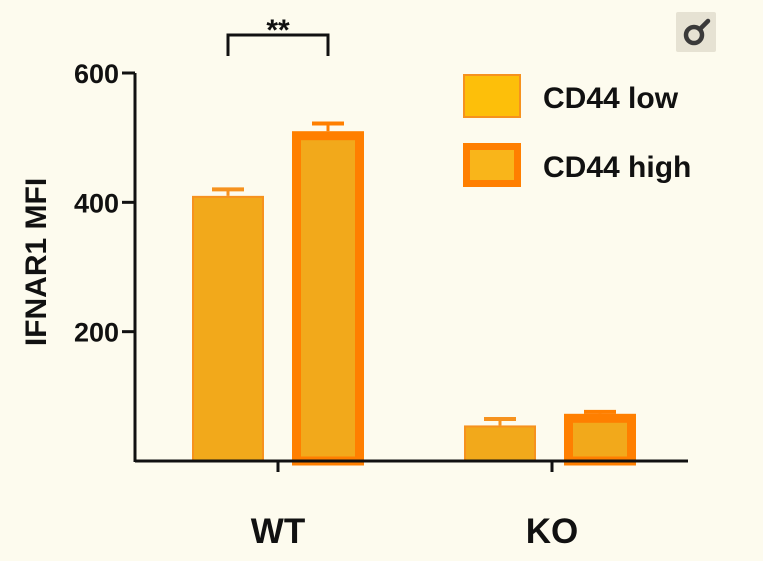 Image resolution: width=763 pixels, height=561 pixels. I want to click on y-tick-label-600: 600, so click(96, 74).